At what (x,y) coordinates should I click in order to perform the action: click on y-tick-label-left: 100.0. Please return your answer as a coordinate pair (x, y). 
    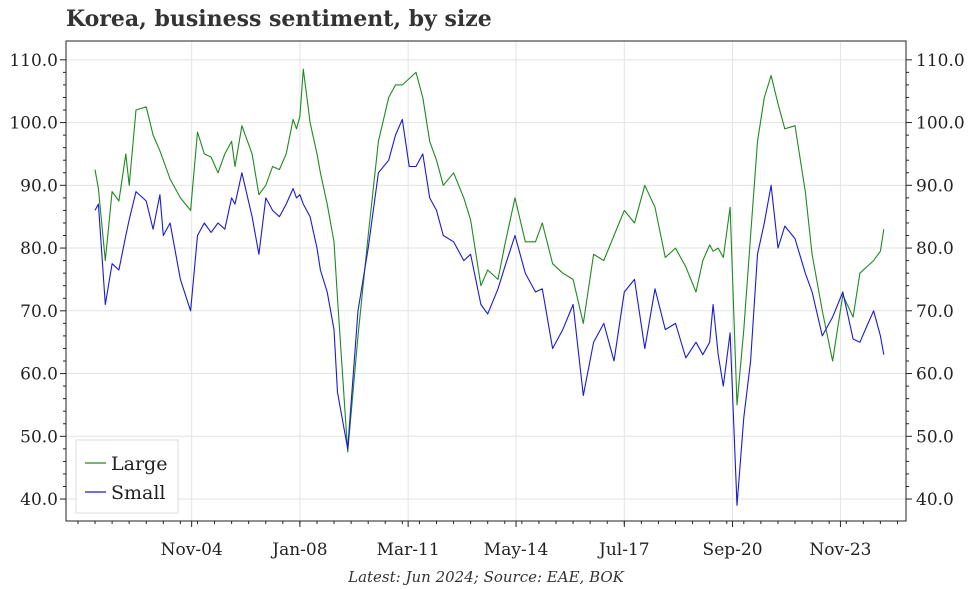
    Looking at the image, I should click on (33, 124).